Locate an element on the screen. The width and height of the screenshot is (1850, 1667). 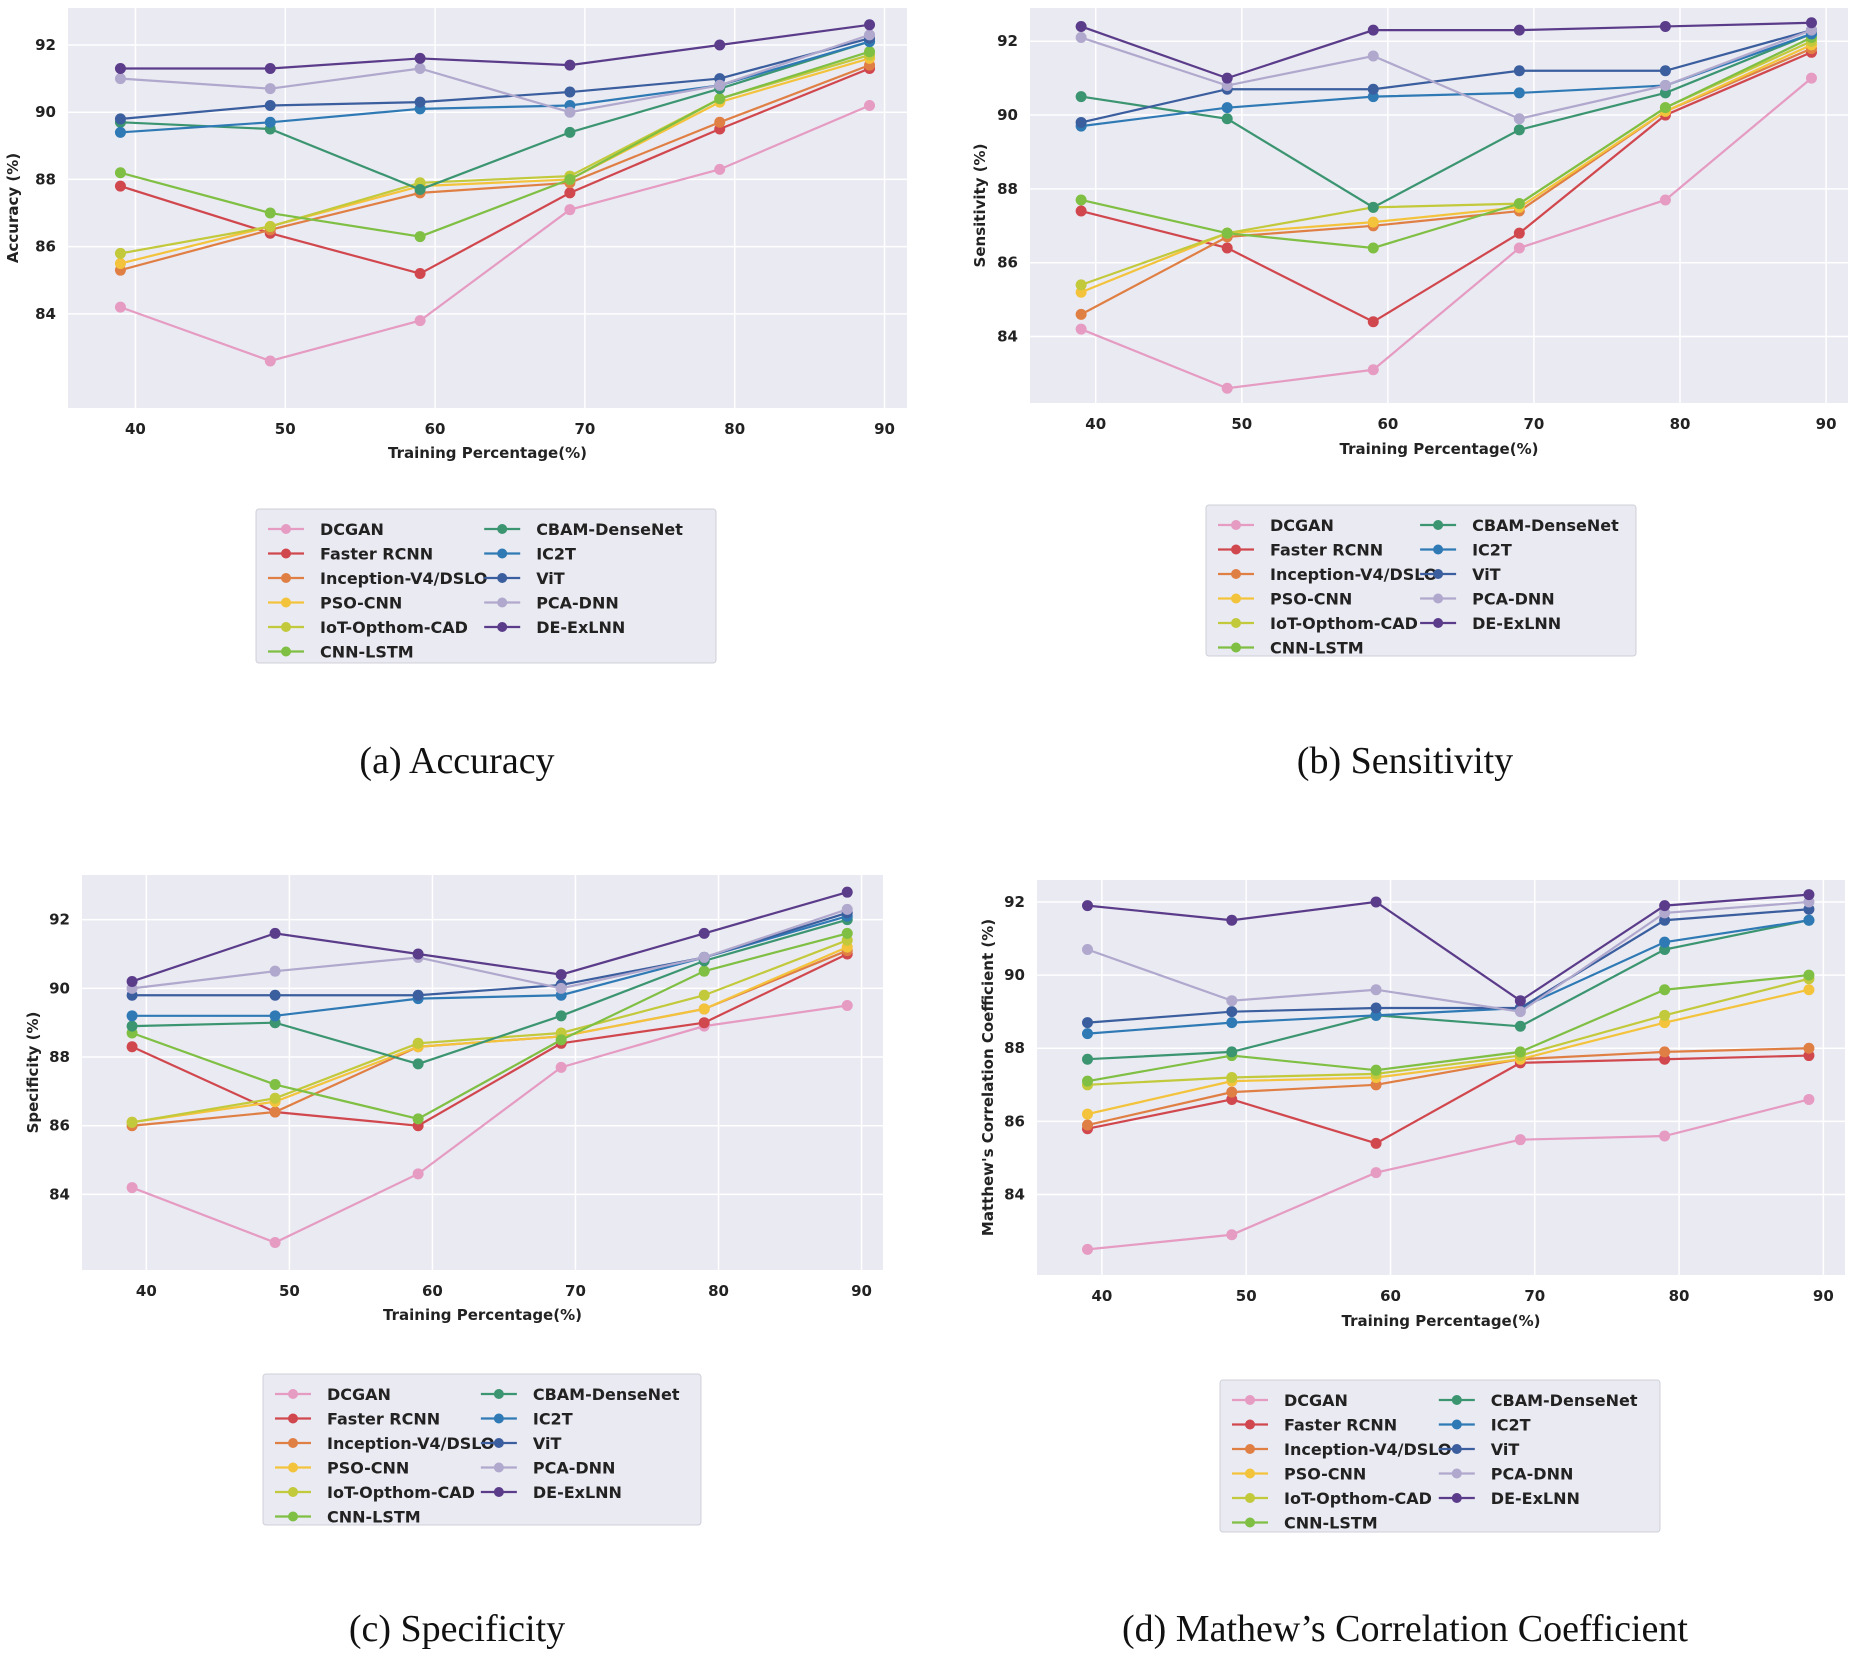
legend-item-ic2t: IC2T is located at coordinates (1484, 1425).